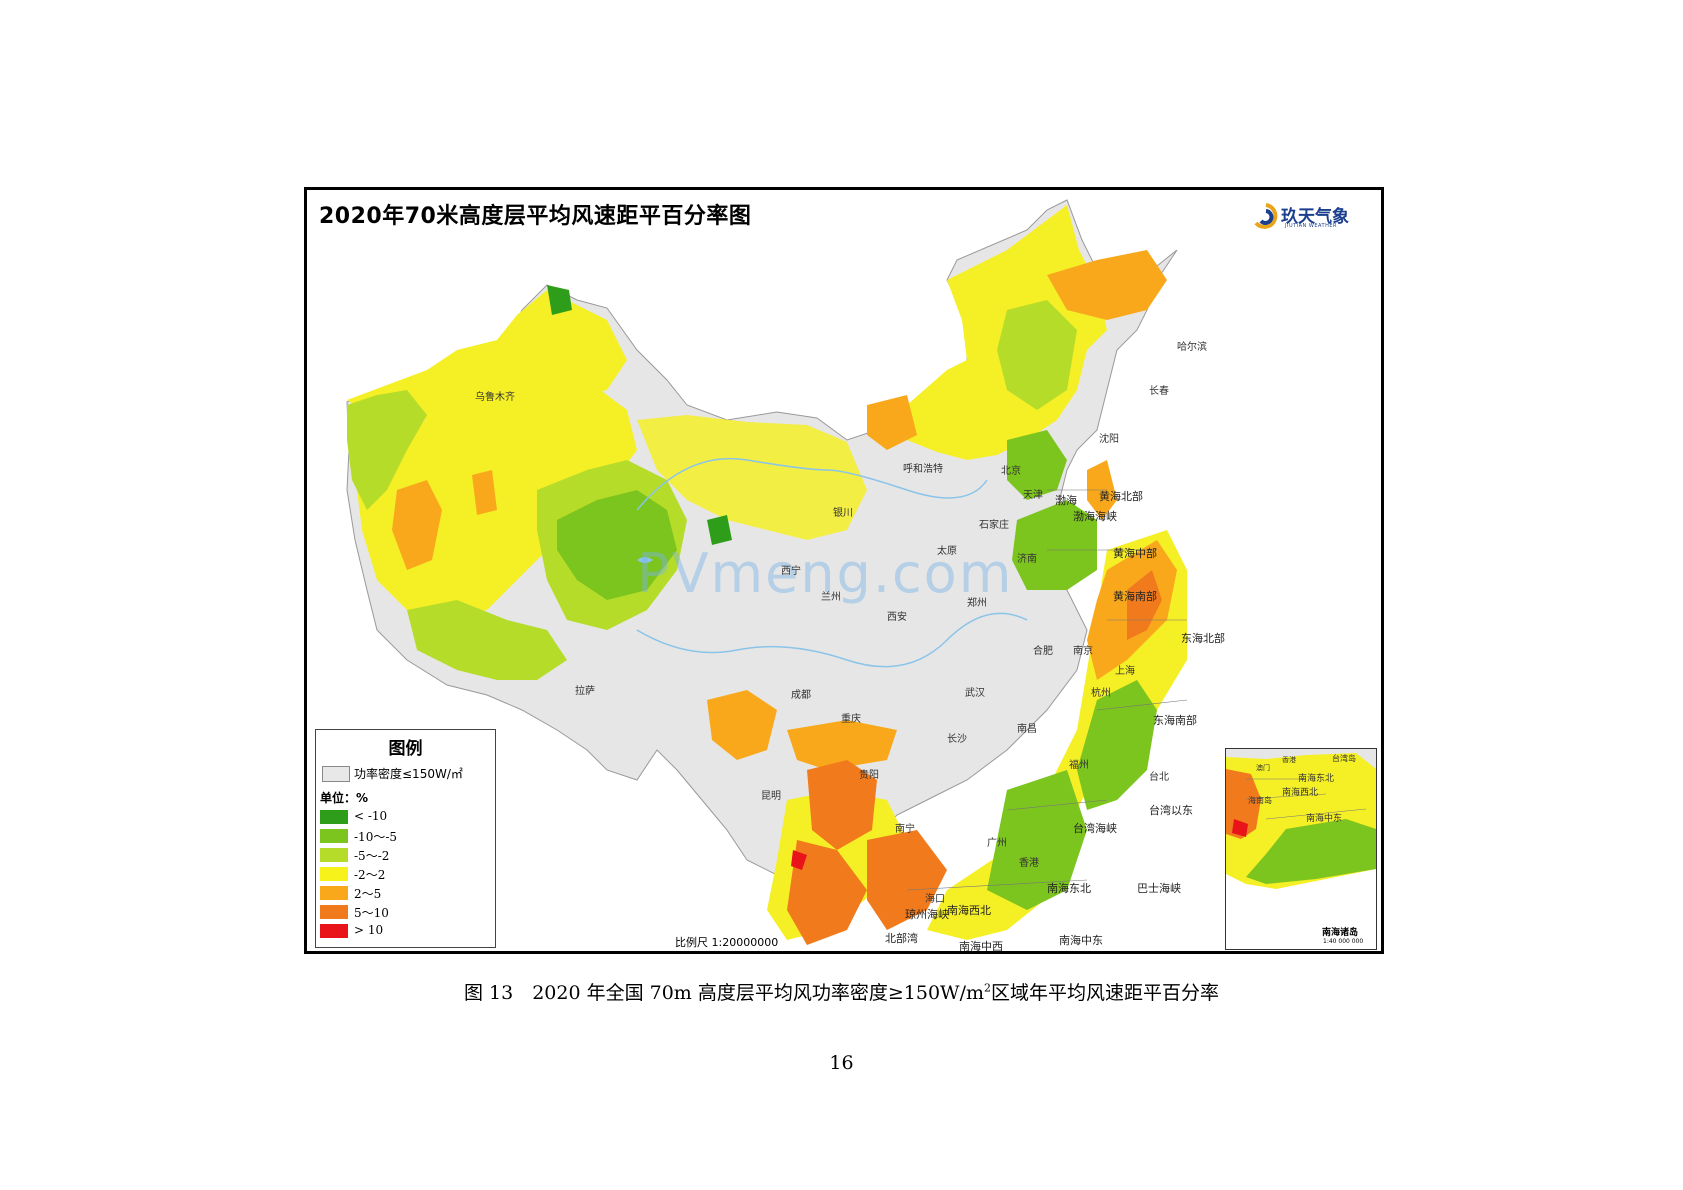  Describe the element at coordinates (1079, 765) in the screenshot. I see `city-label: 福州` at that location.